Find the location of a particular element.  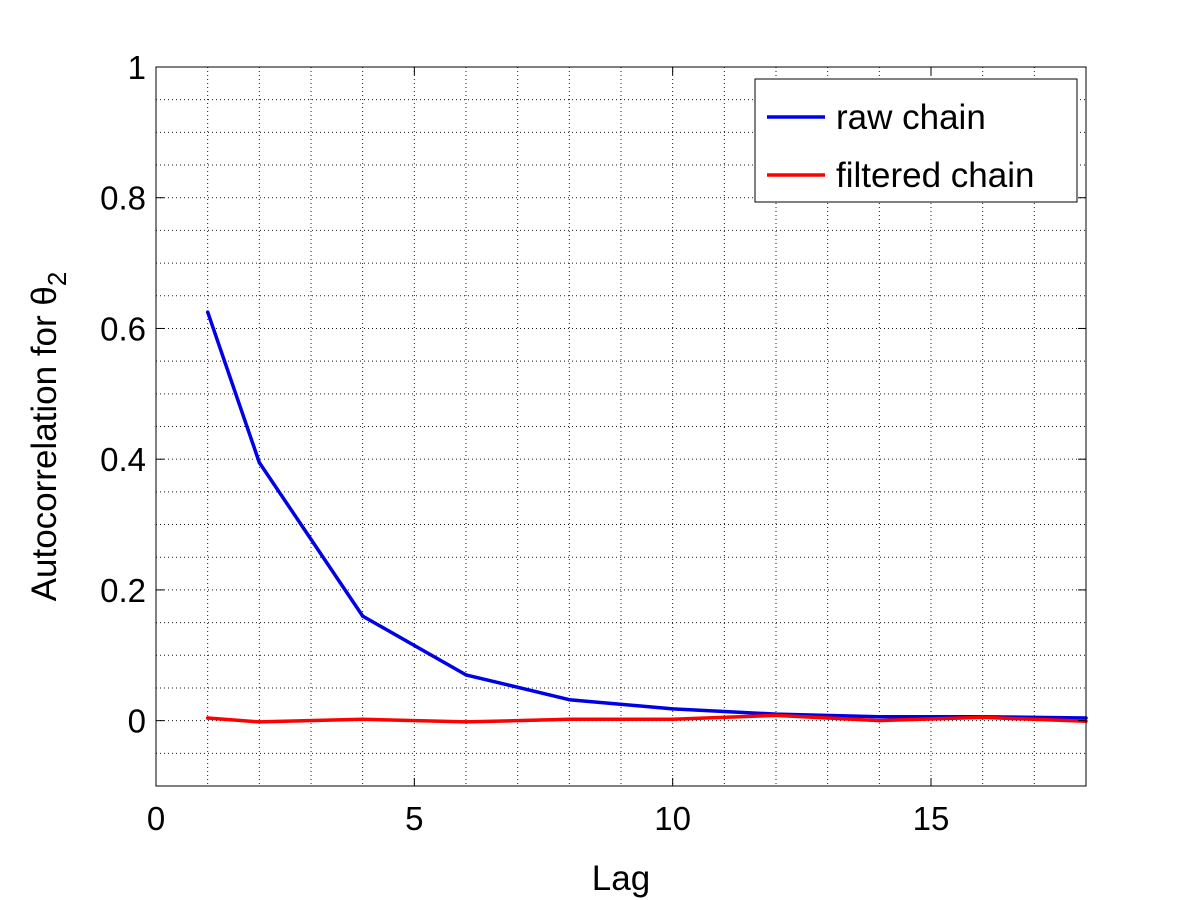

y-axis-title: Autocorrelation for θ2 is located at coordinates (48, 437).